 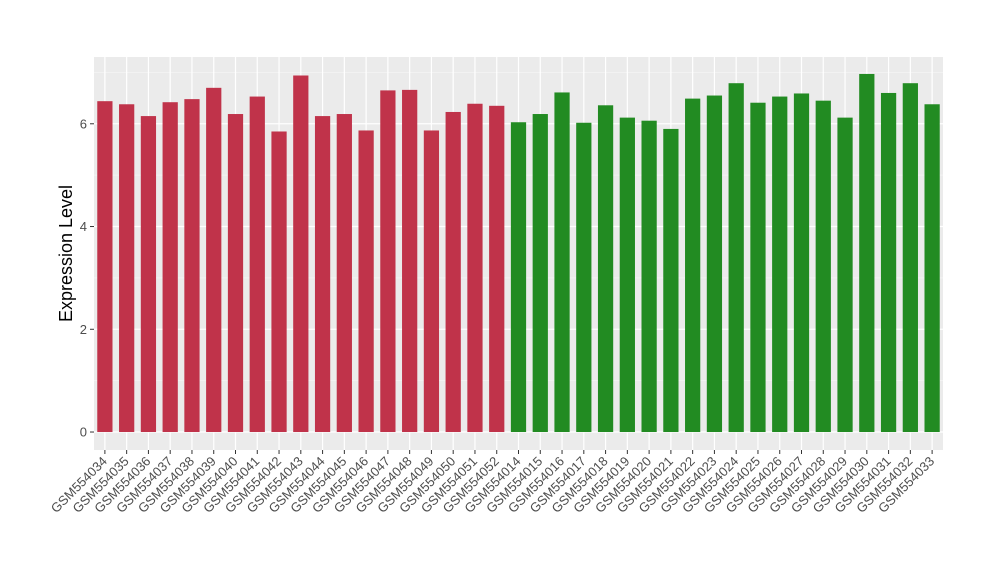 I want to click on bar-GSM554051, so click(x=475, y=268).